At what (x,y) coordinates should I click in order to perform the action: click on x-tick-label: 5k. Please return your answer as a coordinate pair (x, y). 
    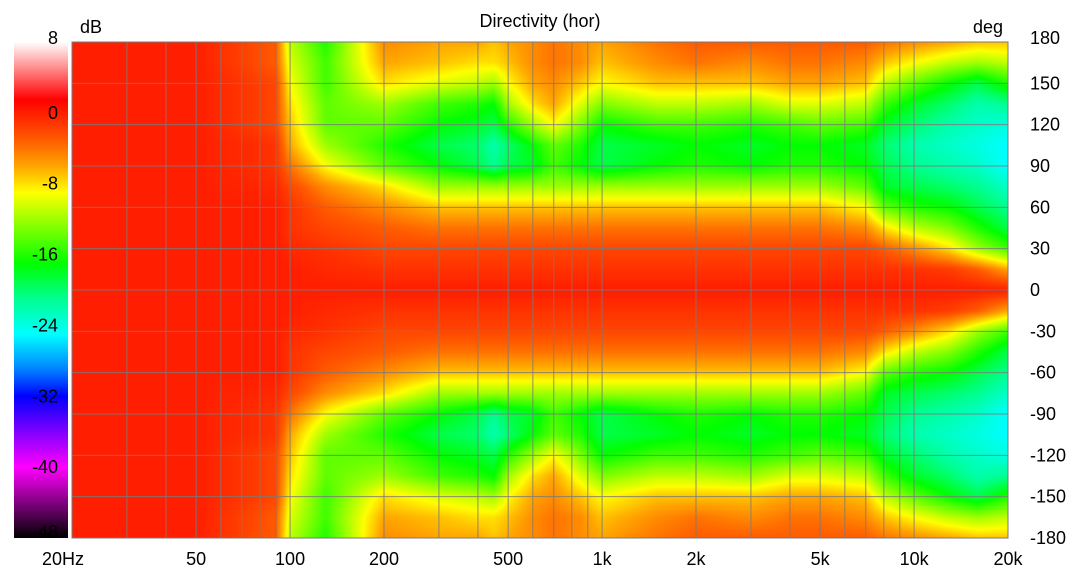
    Looking at the image, I should click on (821, 559).